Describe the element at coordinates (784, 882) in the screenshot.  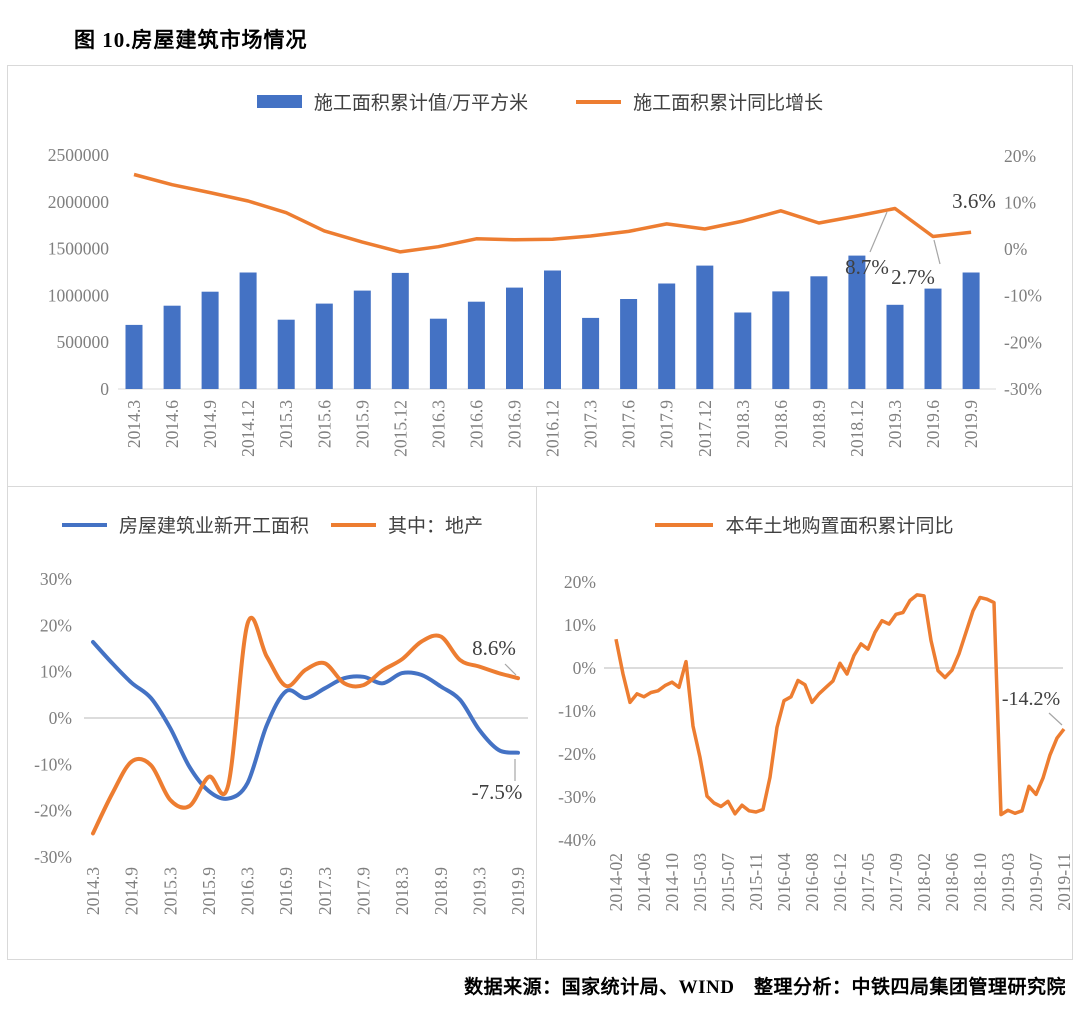
I see `x-axis-tick: 2016-04` at that location.